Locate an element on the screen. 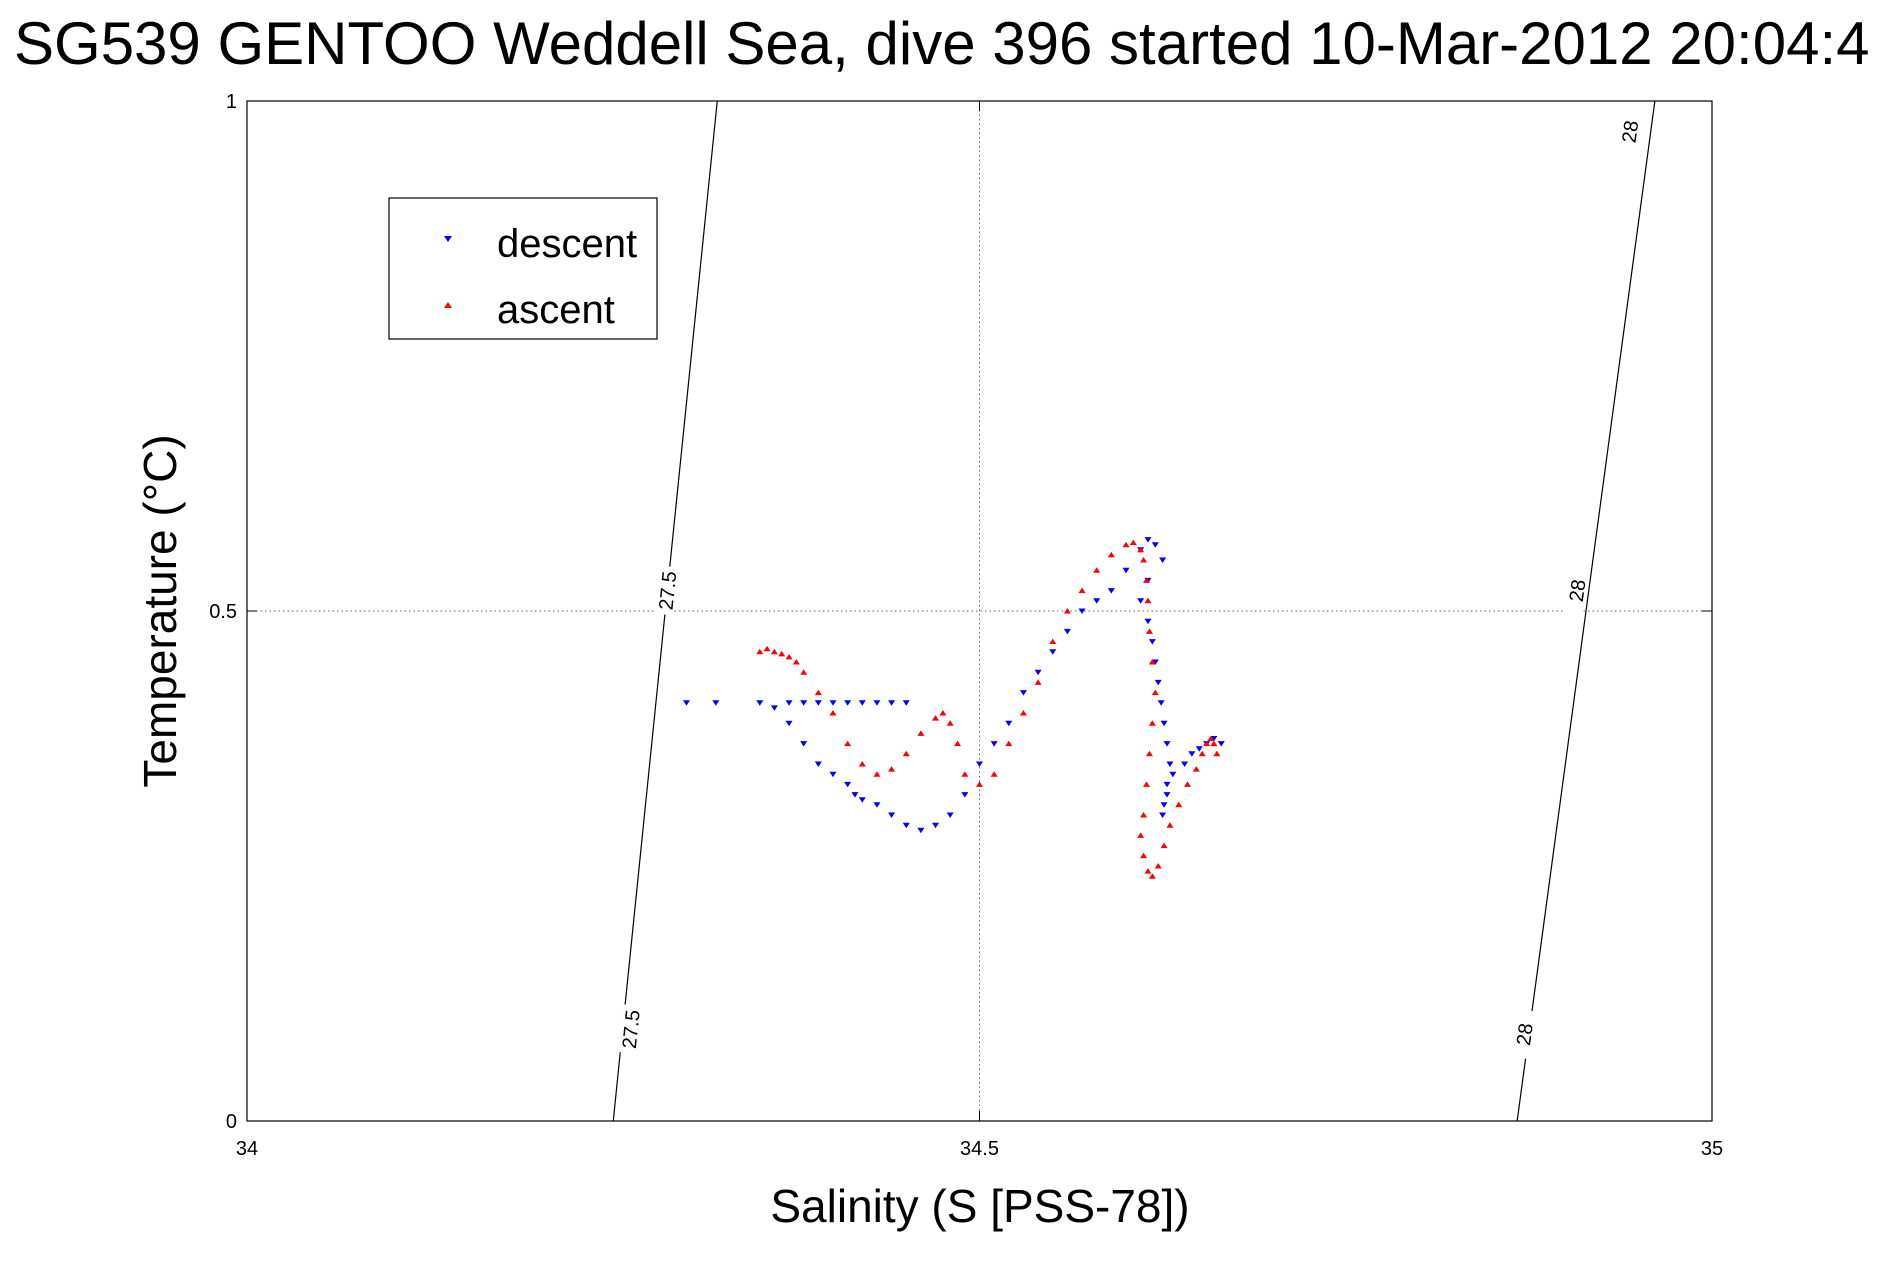 The image size is (1891, 1262). legend-marker-ascent is located at coordinates (448, 305).